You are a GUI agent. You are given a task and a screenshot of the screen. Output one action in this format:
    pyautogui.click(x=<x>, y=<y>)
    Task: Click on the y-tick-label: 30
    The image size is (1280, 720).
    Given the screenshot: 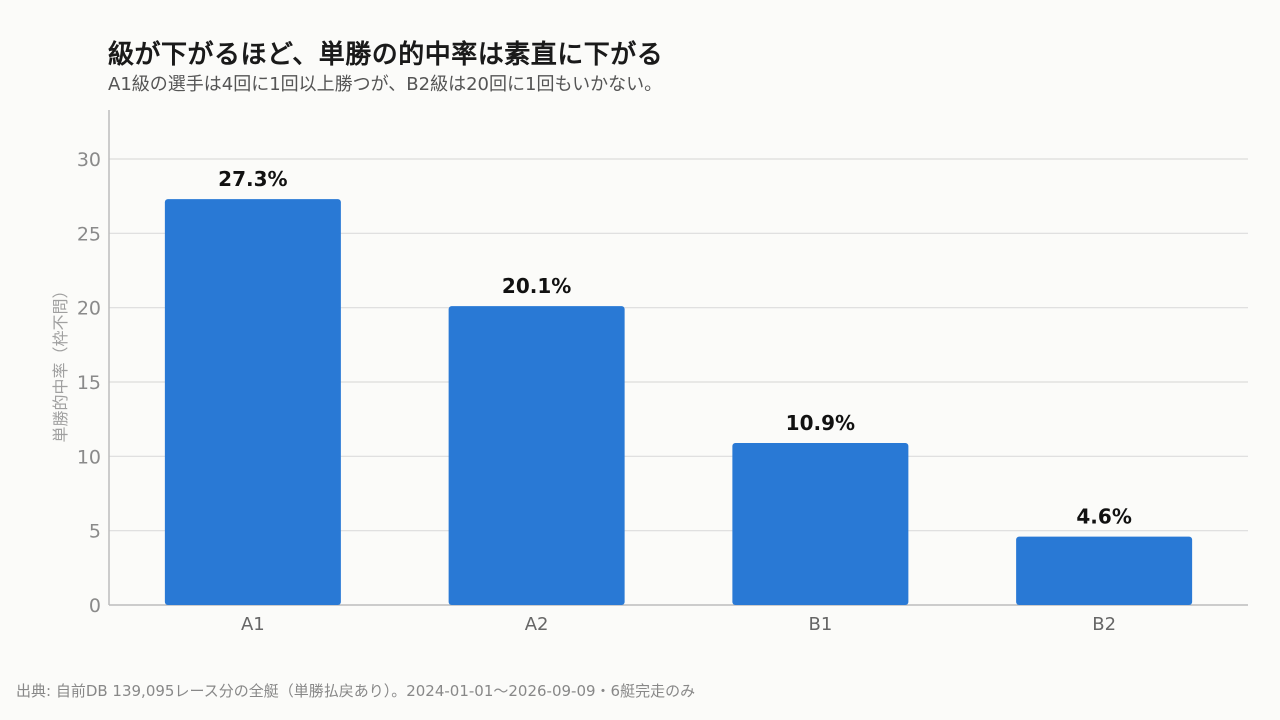 What is the action you would take?
    pyautogui.click(x=89, y=160)
    